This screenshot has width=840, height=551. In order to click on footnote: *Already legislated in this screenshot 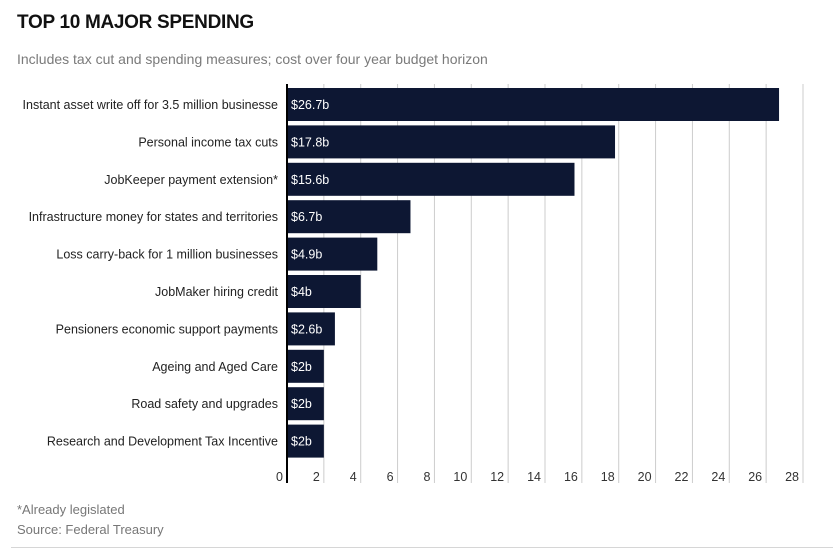, I will do `click(71, 509)`.